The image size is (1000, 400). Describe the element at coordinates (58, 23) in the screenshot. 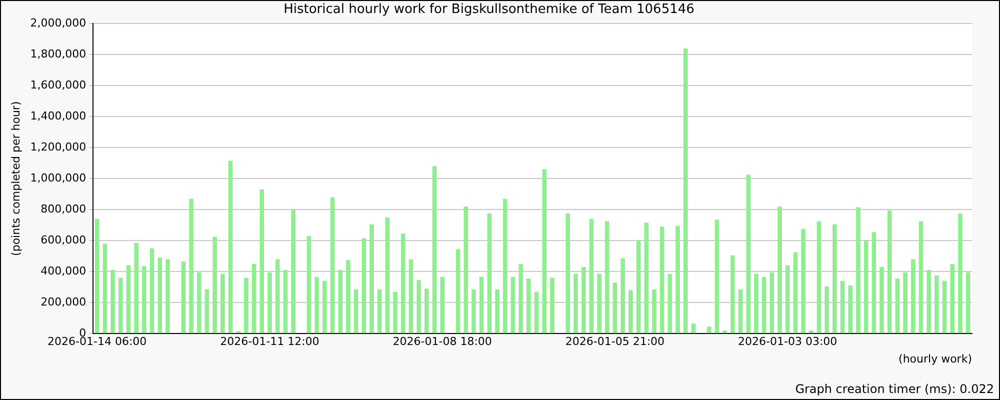

I see `y-tick-label: 2,000,000` at that location.